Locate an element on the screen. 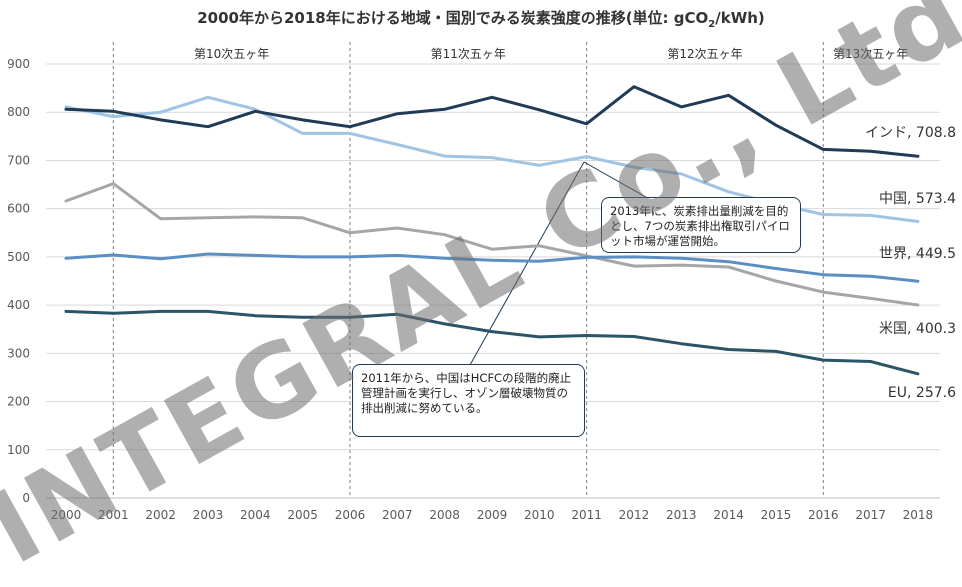 This screenshot has width=962, height=587. x-tick-label: 2014 is located at coordinates (728, 515).